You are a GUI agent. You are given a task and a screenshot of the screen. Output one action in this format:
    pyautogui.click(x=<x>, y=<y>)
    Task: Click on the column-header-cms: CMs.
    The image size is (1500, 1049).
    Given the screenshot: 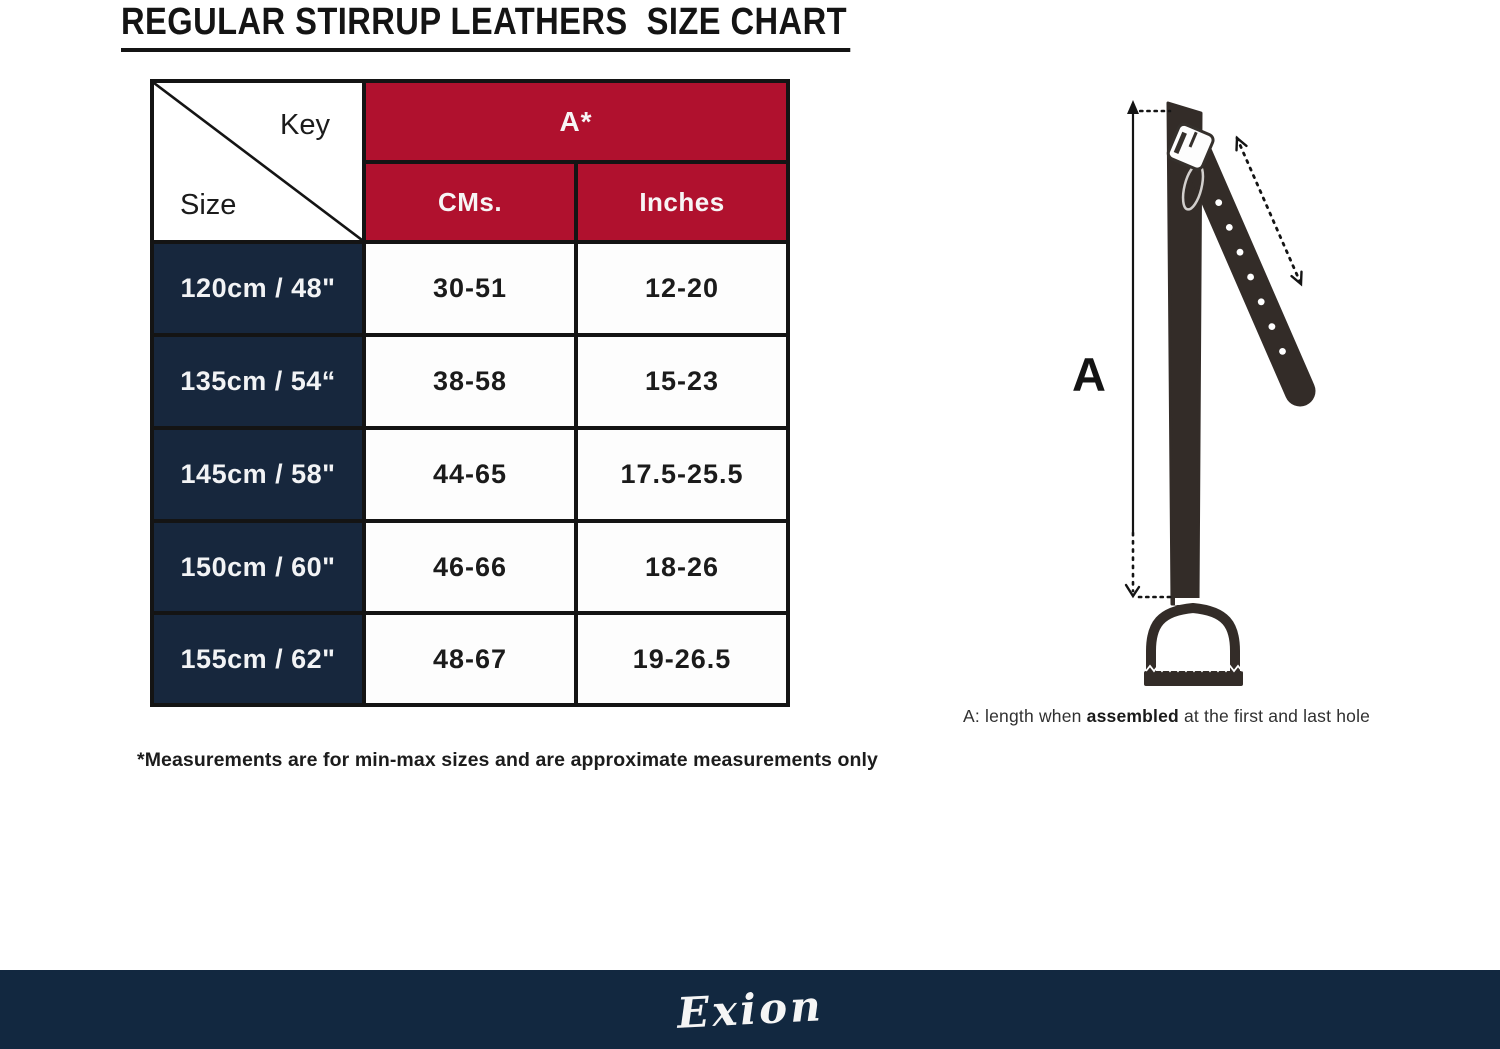 What is the action you would take?
    pyautogui.click(x=470, y=202)
    